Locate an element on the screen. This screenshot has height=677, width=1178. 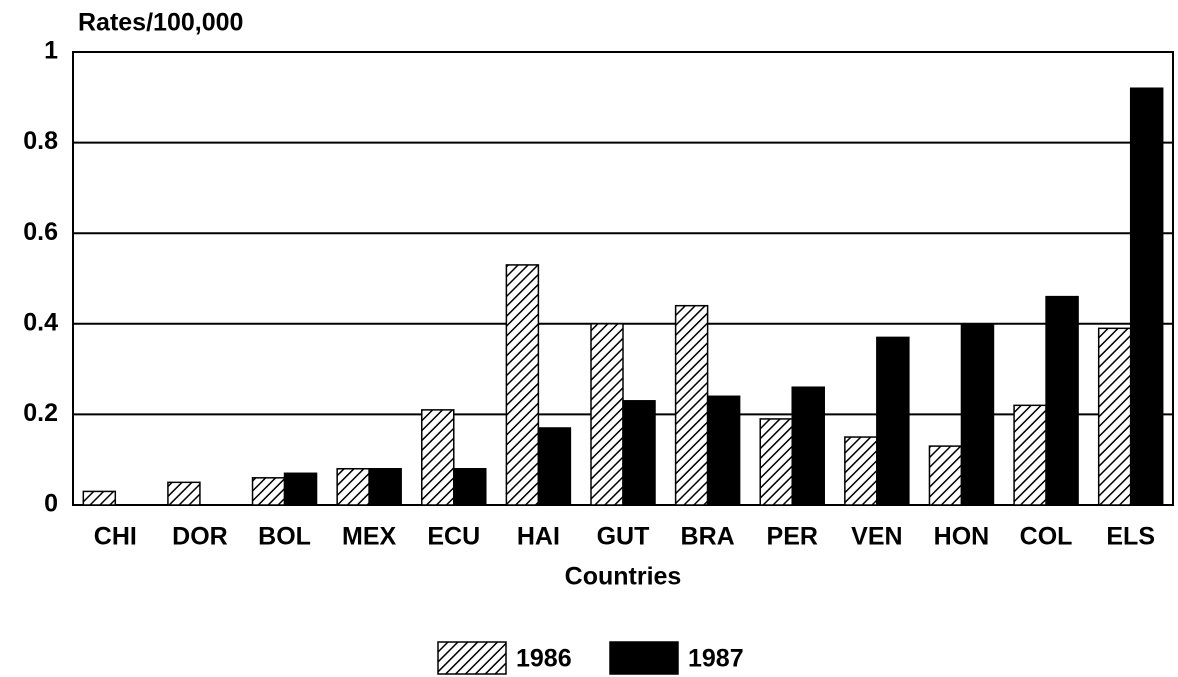
x-tick-label: ECU is located at coordinates (453, 537).